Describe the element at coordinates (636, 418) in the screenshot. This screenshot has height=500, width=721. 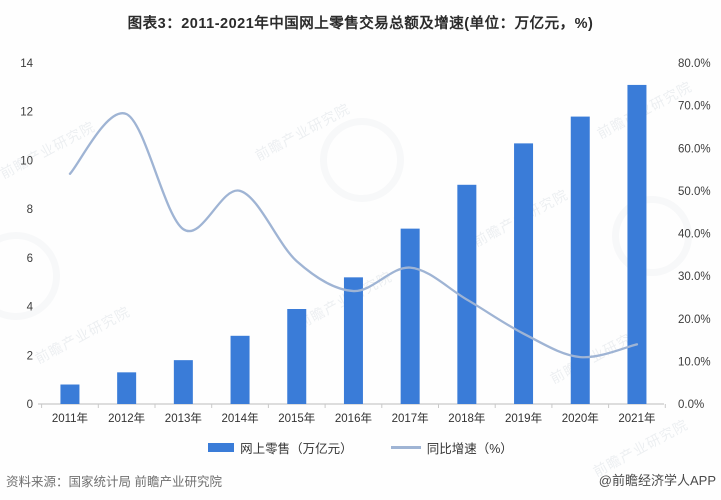
I see `x-axis-label: 2021年` at that location.